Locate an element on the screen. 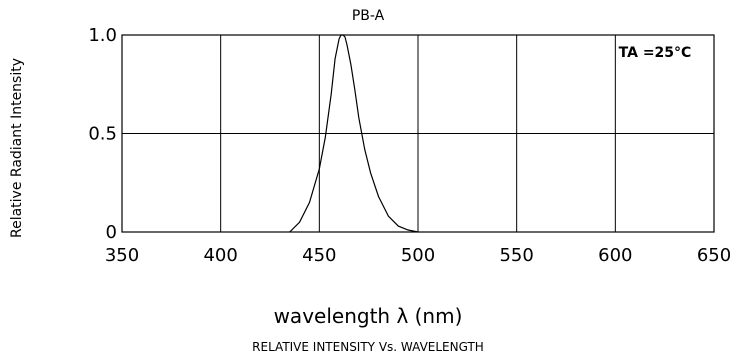  x-tick-label: 500 is located at coordinates (418, 255).